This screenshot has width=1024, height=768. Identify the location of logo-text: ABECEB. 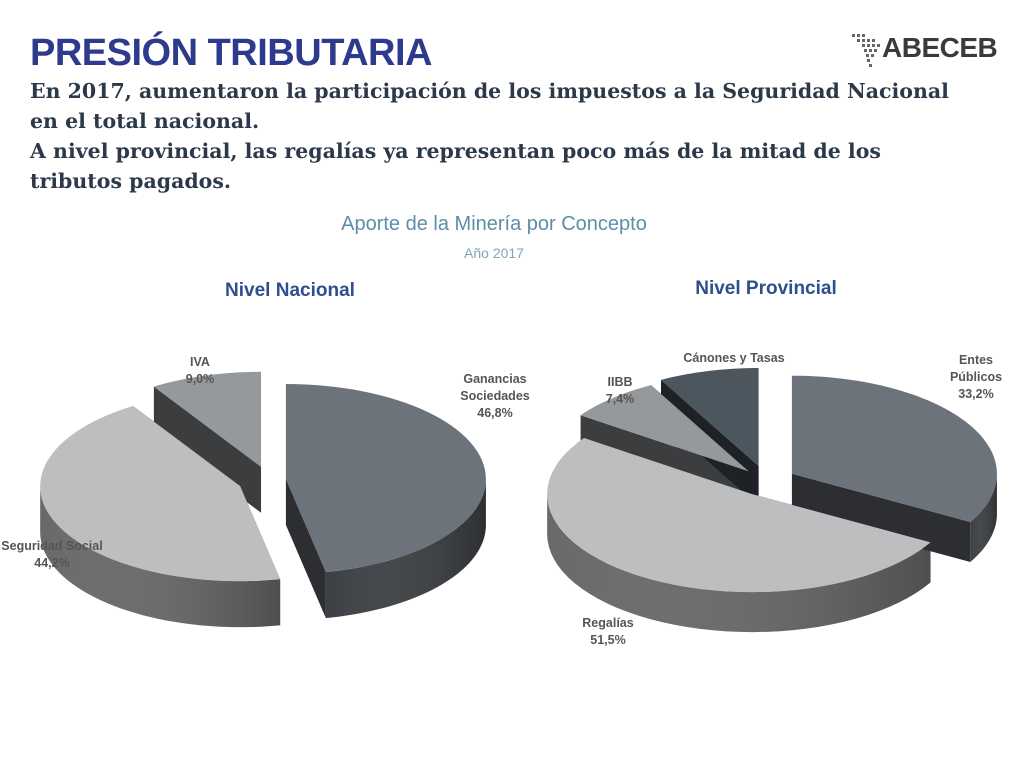
(940, 47).